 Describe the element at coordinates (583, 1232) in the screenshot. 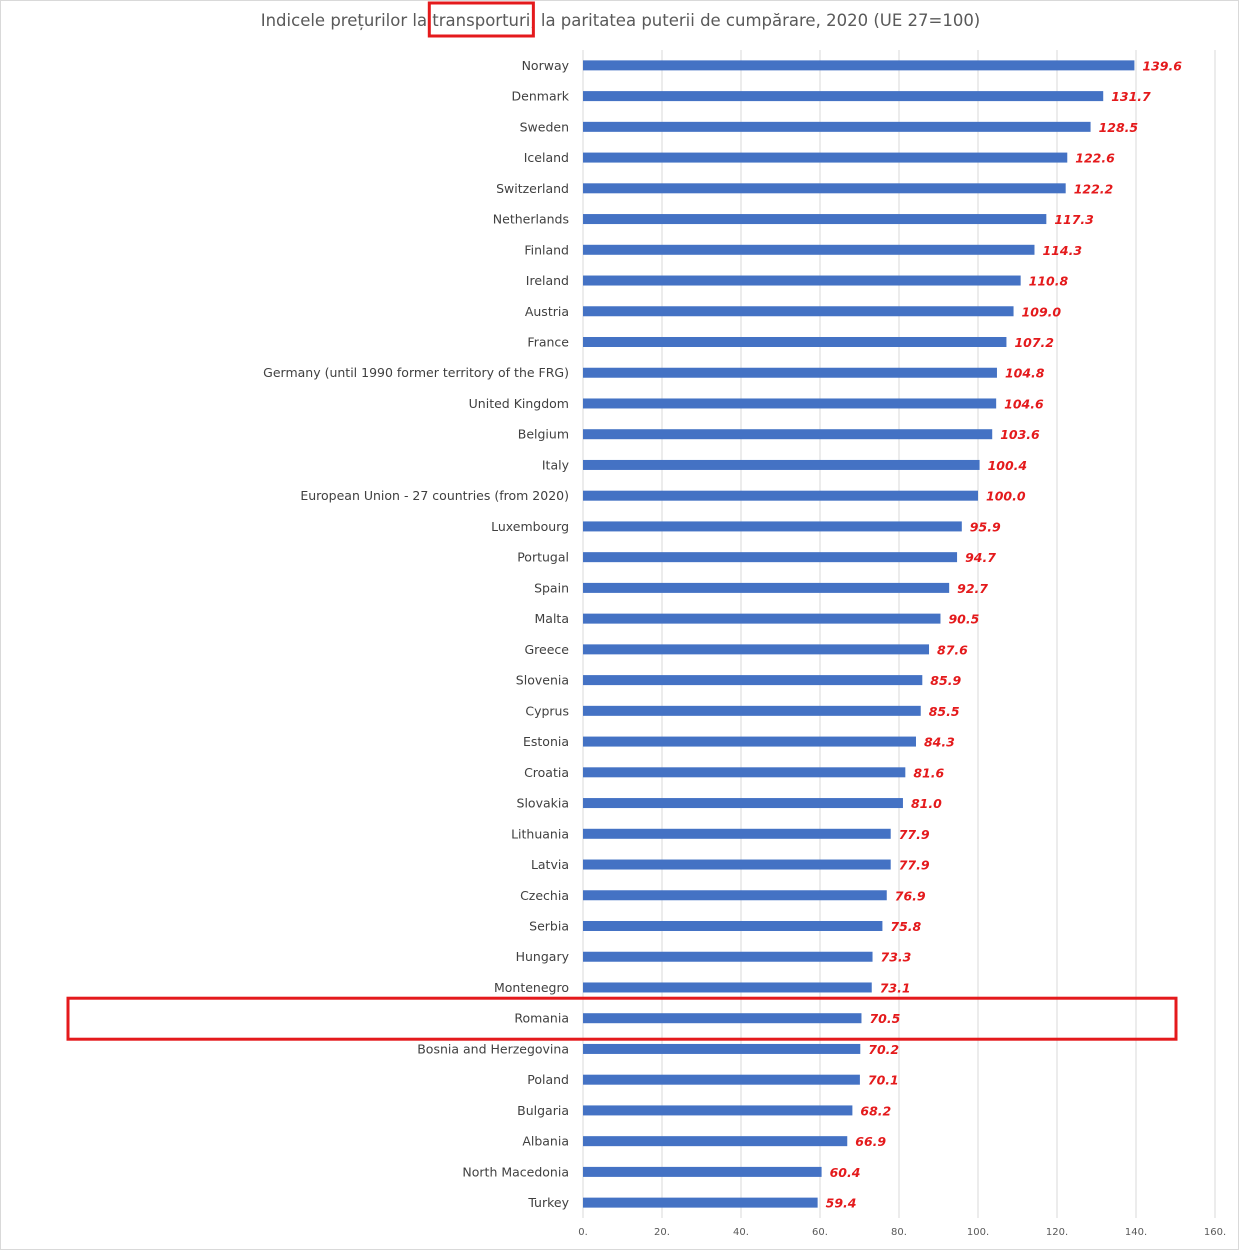

I see `x-tick-label: 0.` at that location.